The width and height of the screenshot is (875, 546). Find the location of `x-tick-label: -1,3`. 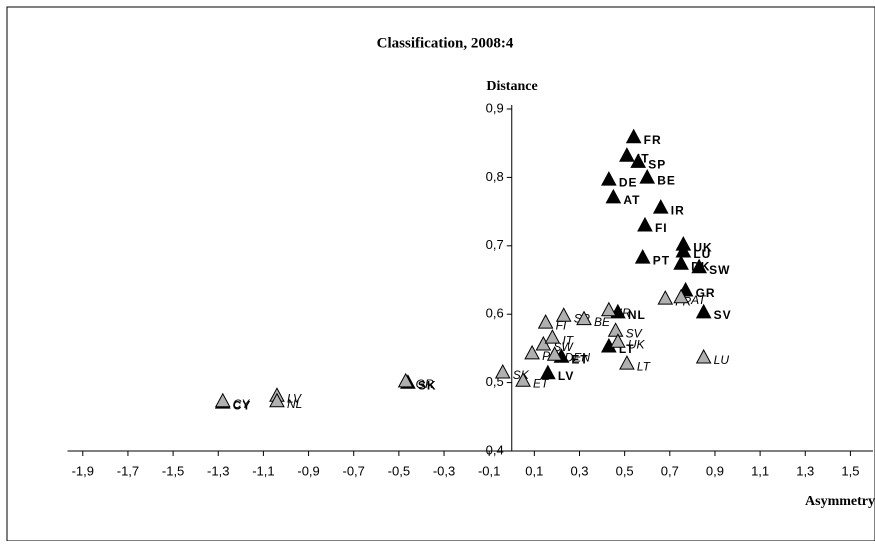

x-tick-label: -1,3 is located at coordinates (218, 470).